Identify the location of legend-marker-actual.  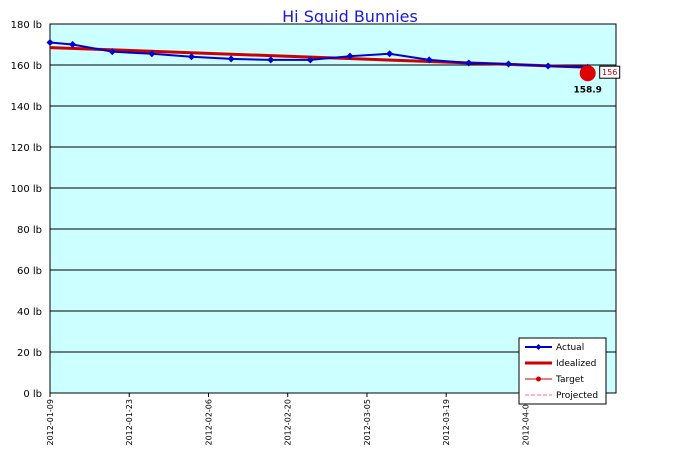
(538, 347).